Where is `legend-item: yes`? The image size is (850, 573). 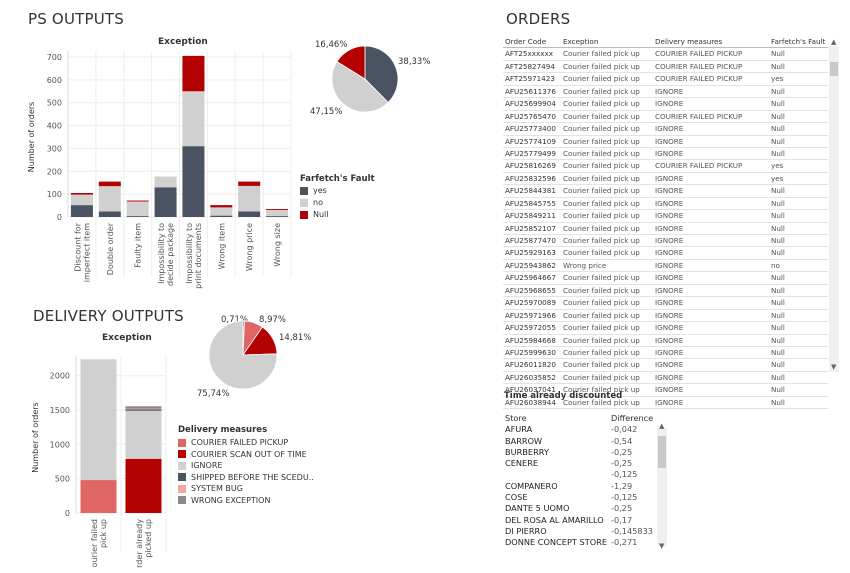 legend-item: yes is located at coordinates (313, 190).